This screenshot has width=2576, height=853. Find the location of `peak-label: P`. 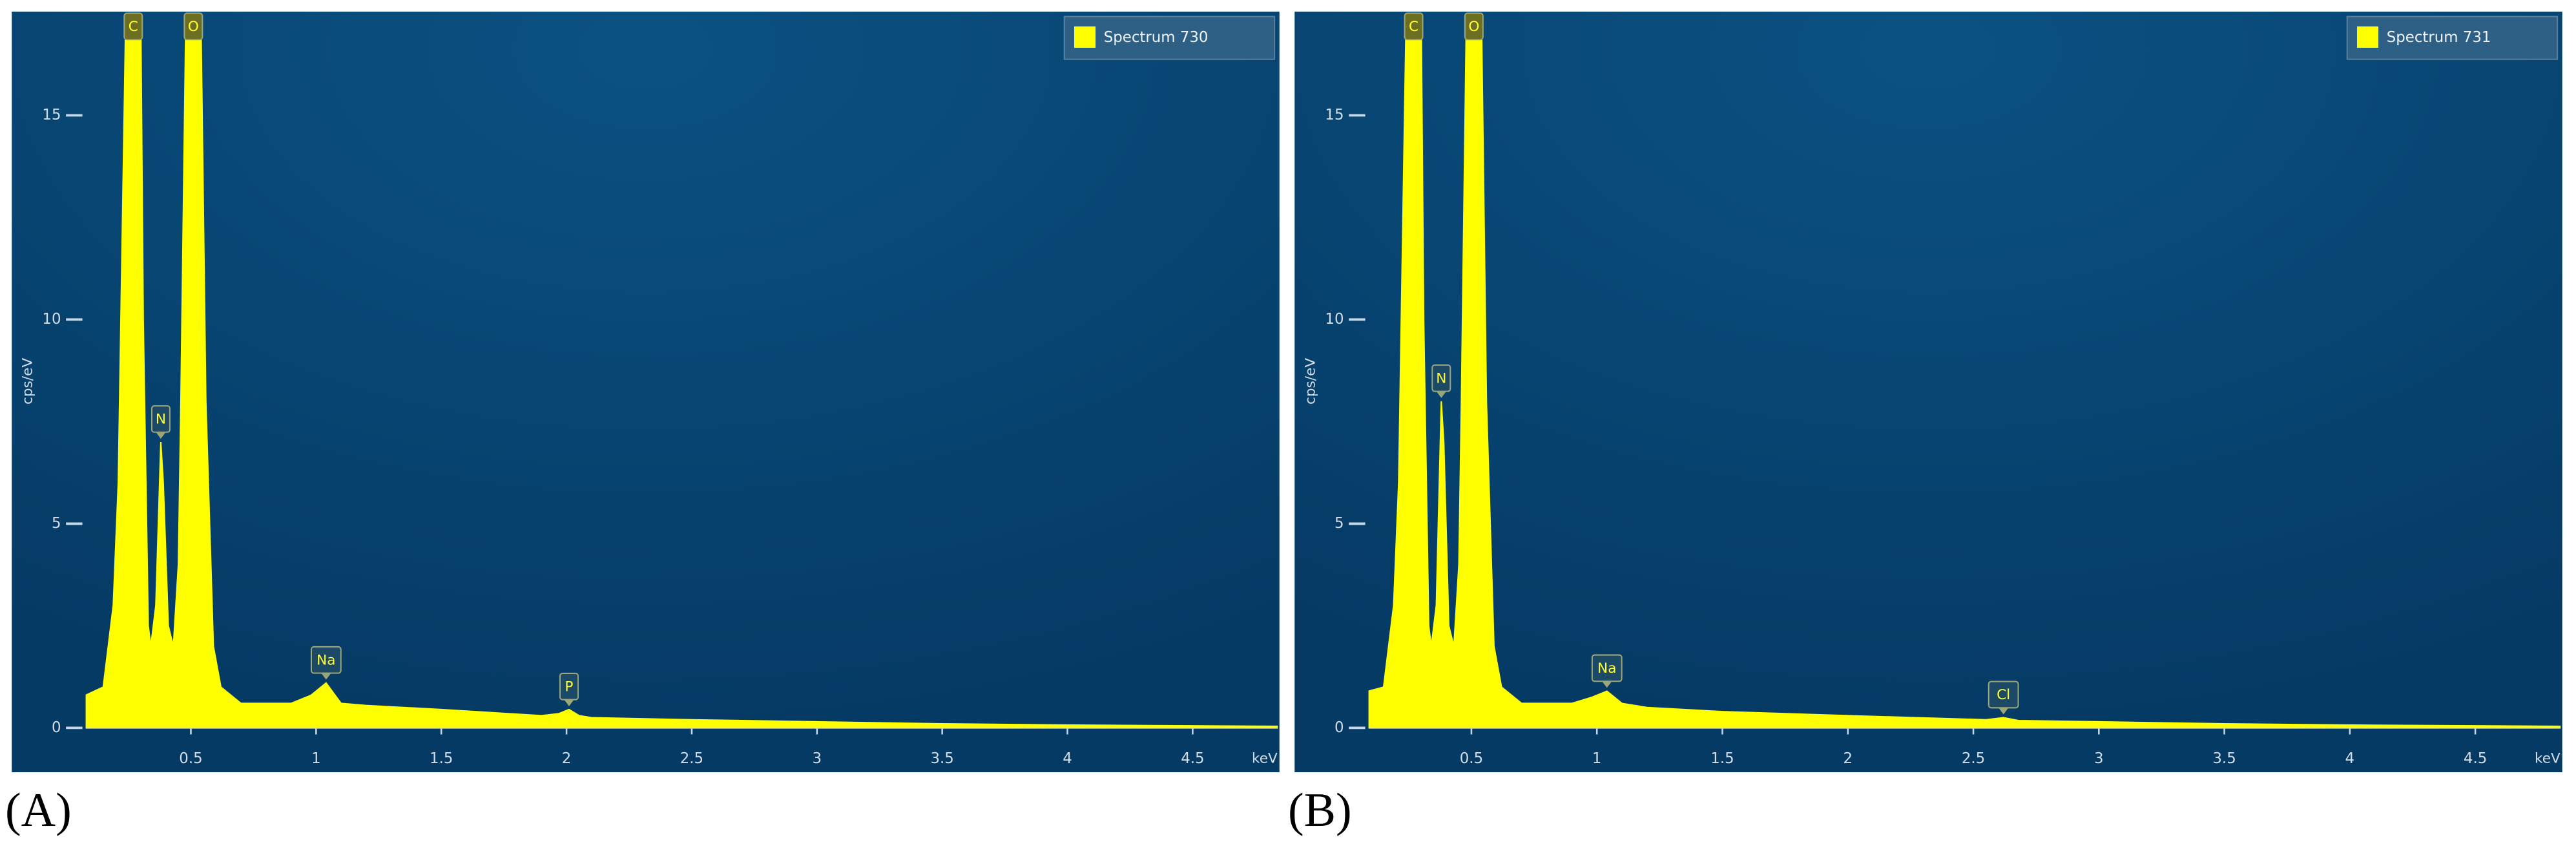

peak-label: P is located at coordinates (569, 687).